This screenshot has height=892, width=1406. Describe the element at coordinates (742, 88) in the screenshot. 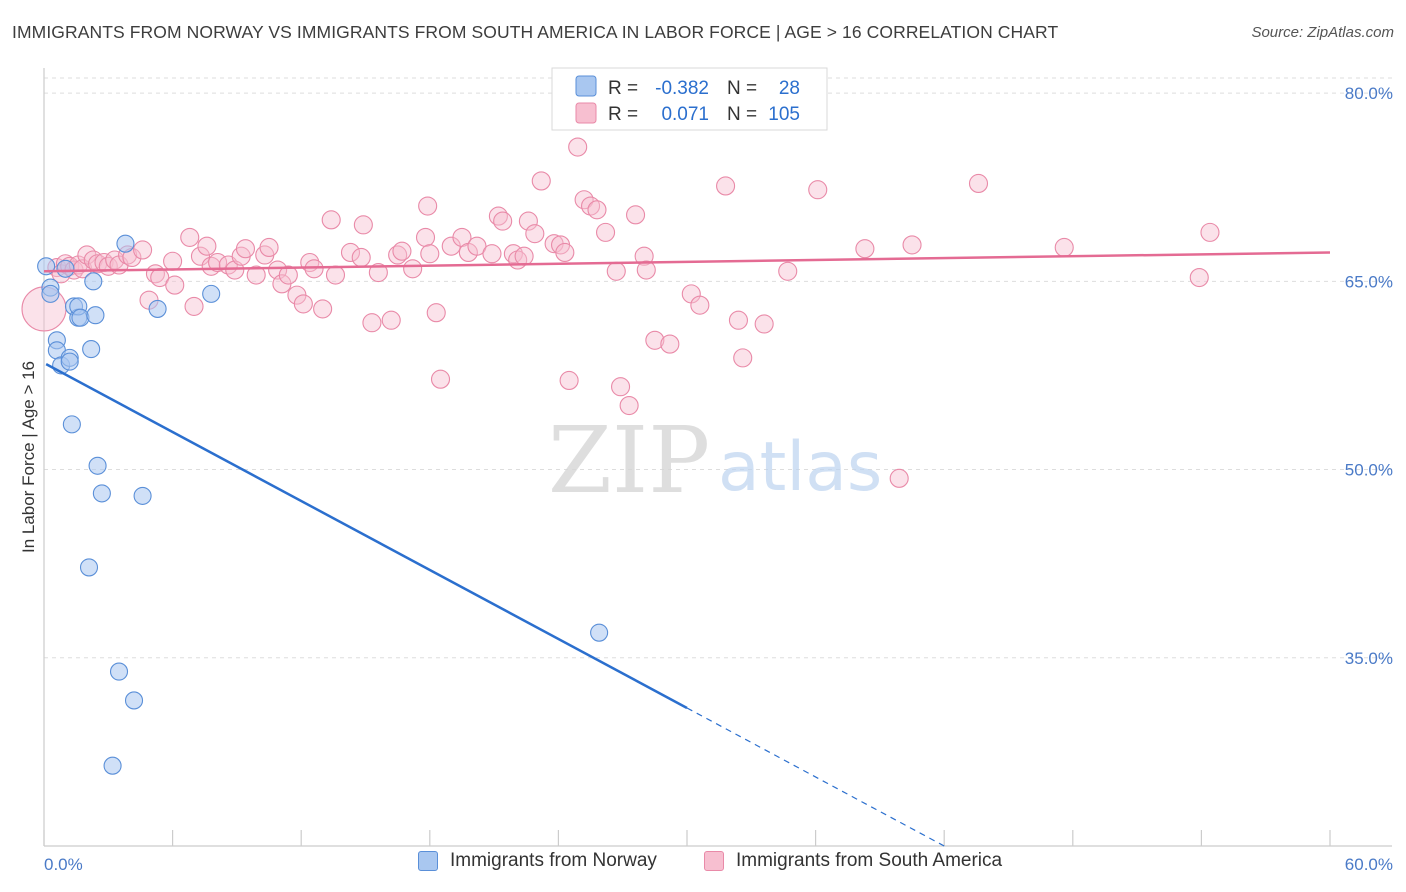

I see `legend-n-label-norway: N =` at that location.